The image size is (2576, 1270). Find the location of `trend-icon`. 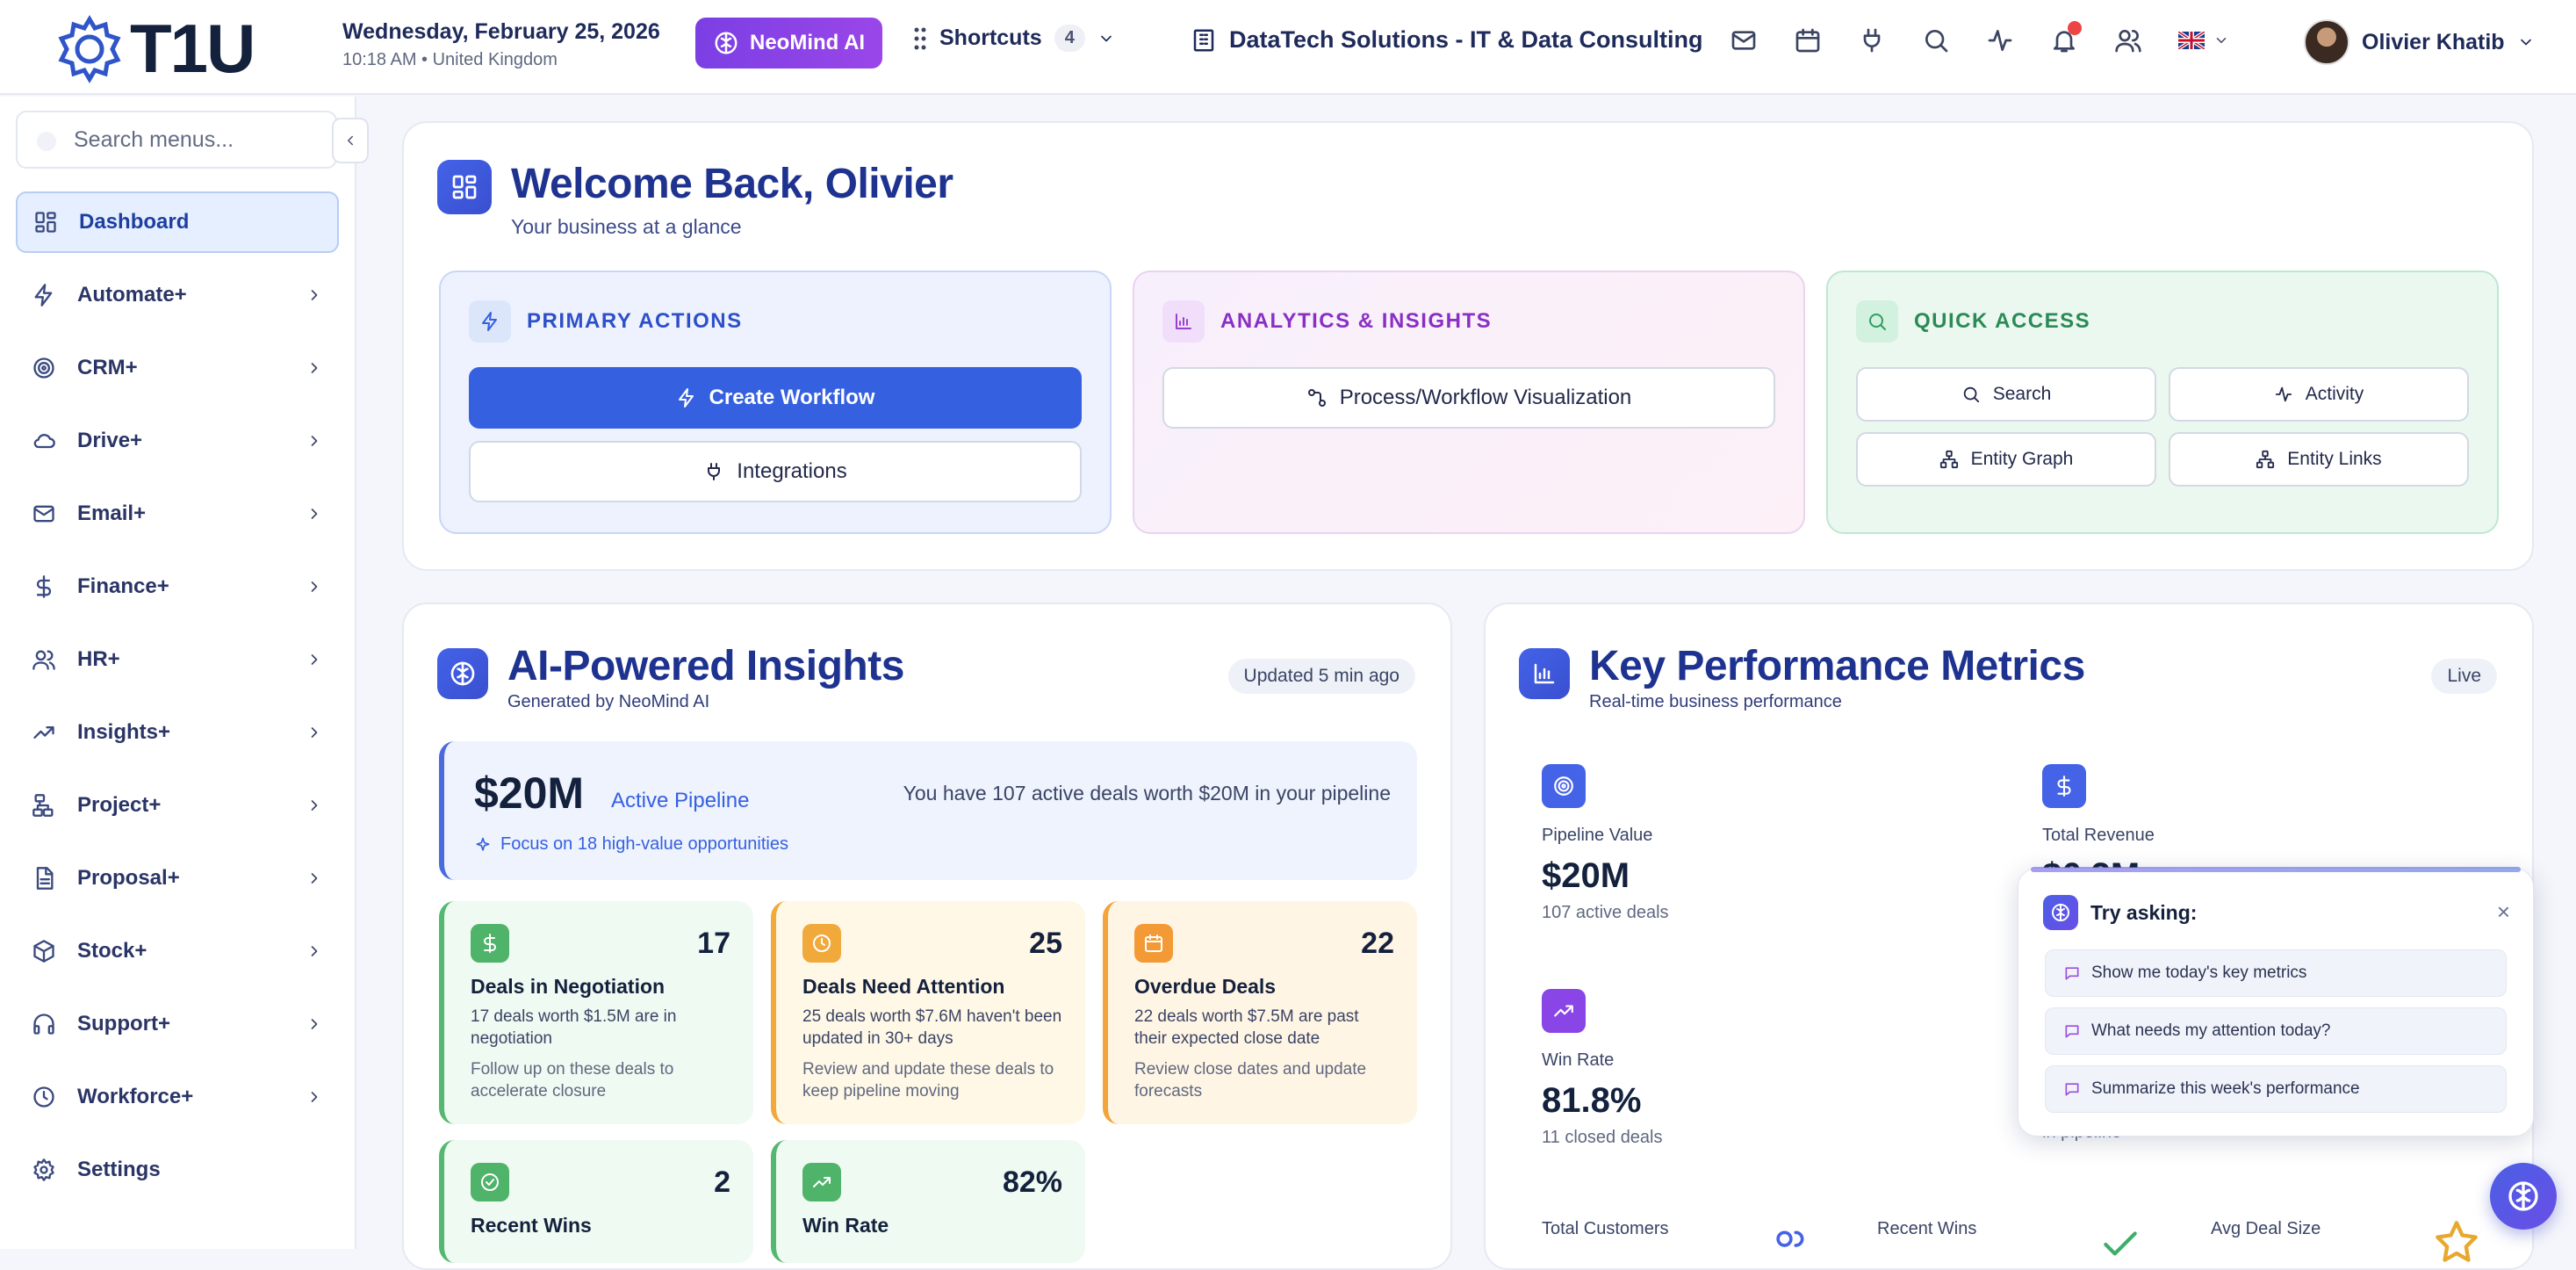

trend-icon is located at coordinates (46, 733).